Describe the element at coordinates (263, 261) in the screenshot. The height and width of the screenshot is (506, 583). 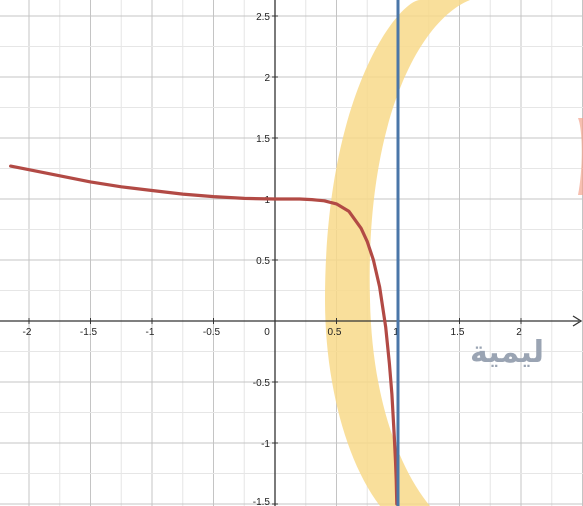
I see `y-tick-label: 0.5` at that location.